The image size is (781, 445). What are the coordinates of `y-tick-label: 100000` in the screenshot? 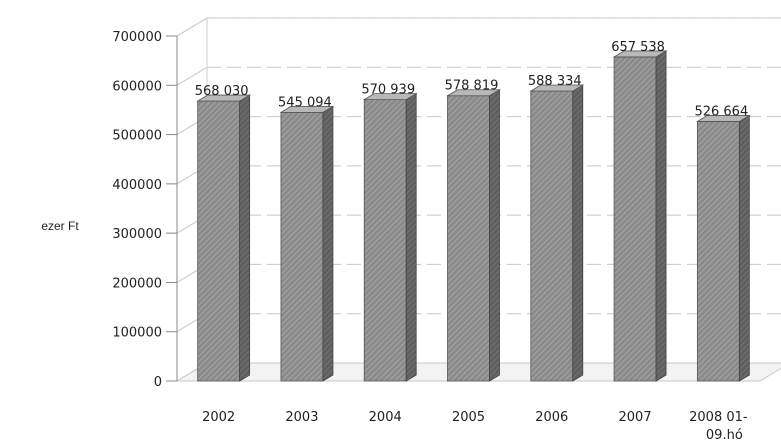 It's located at (137, 333).